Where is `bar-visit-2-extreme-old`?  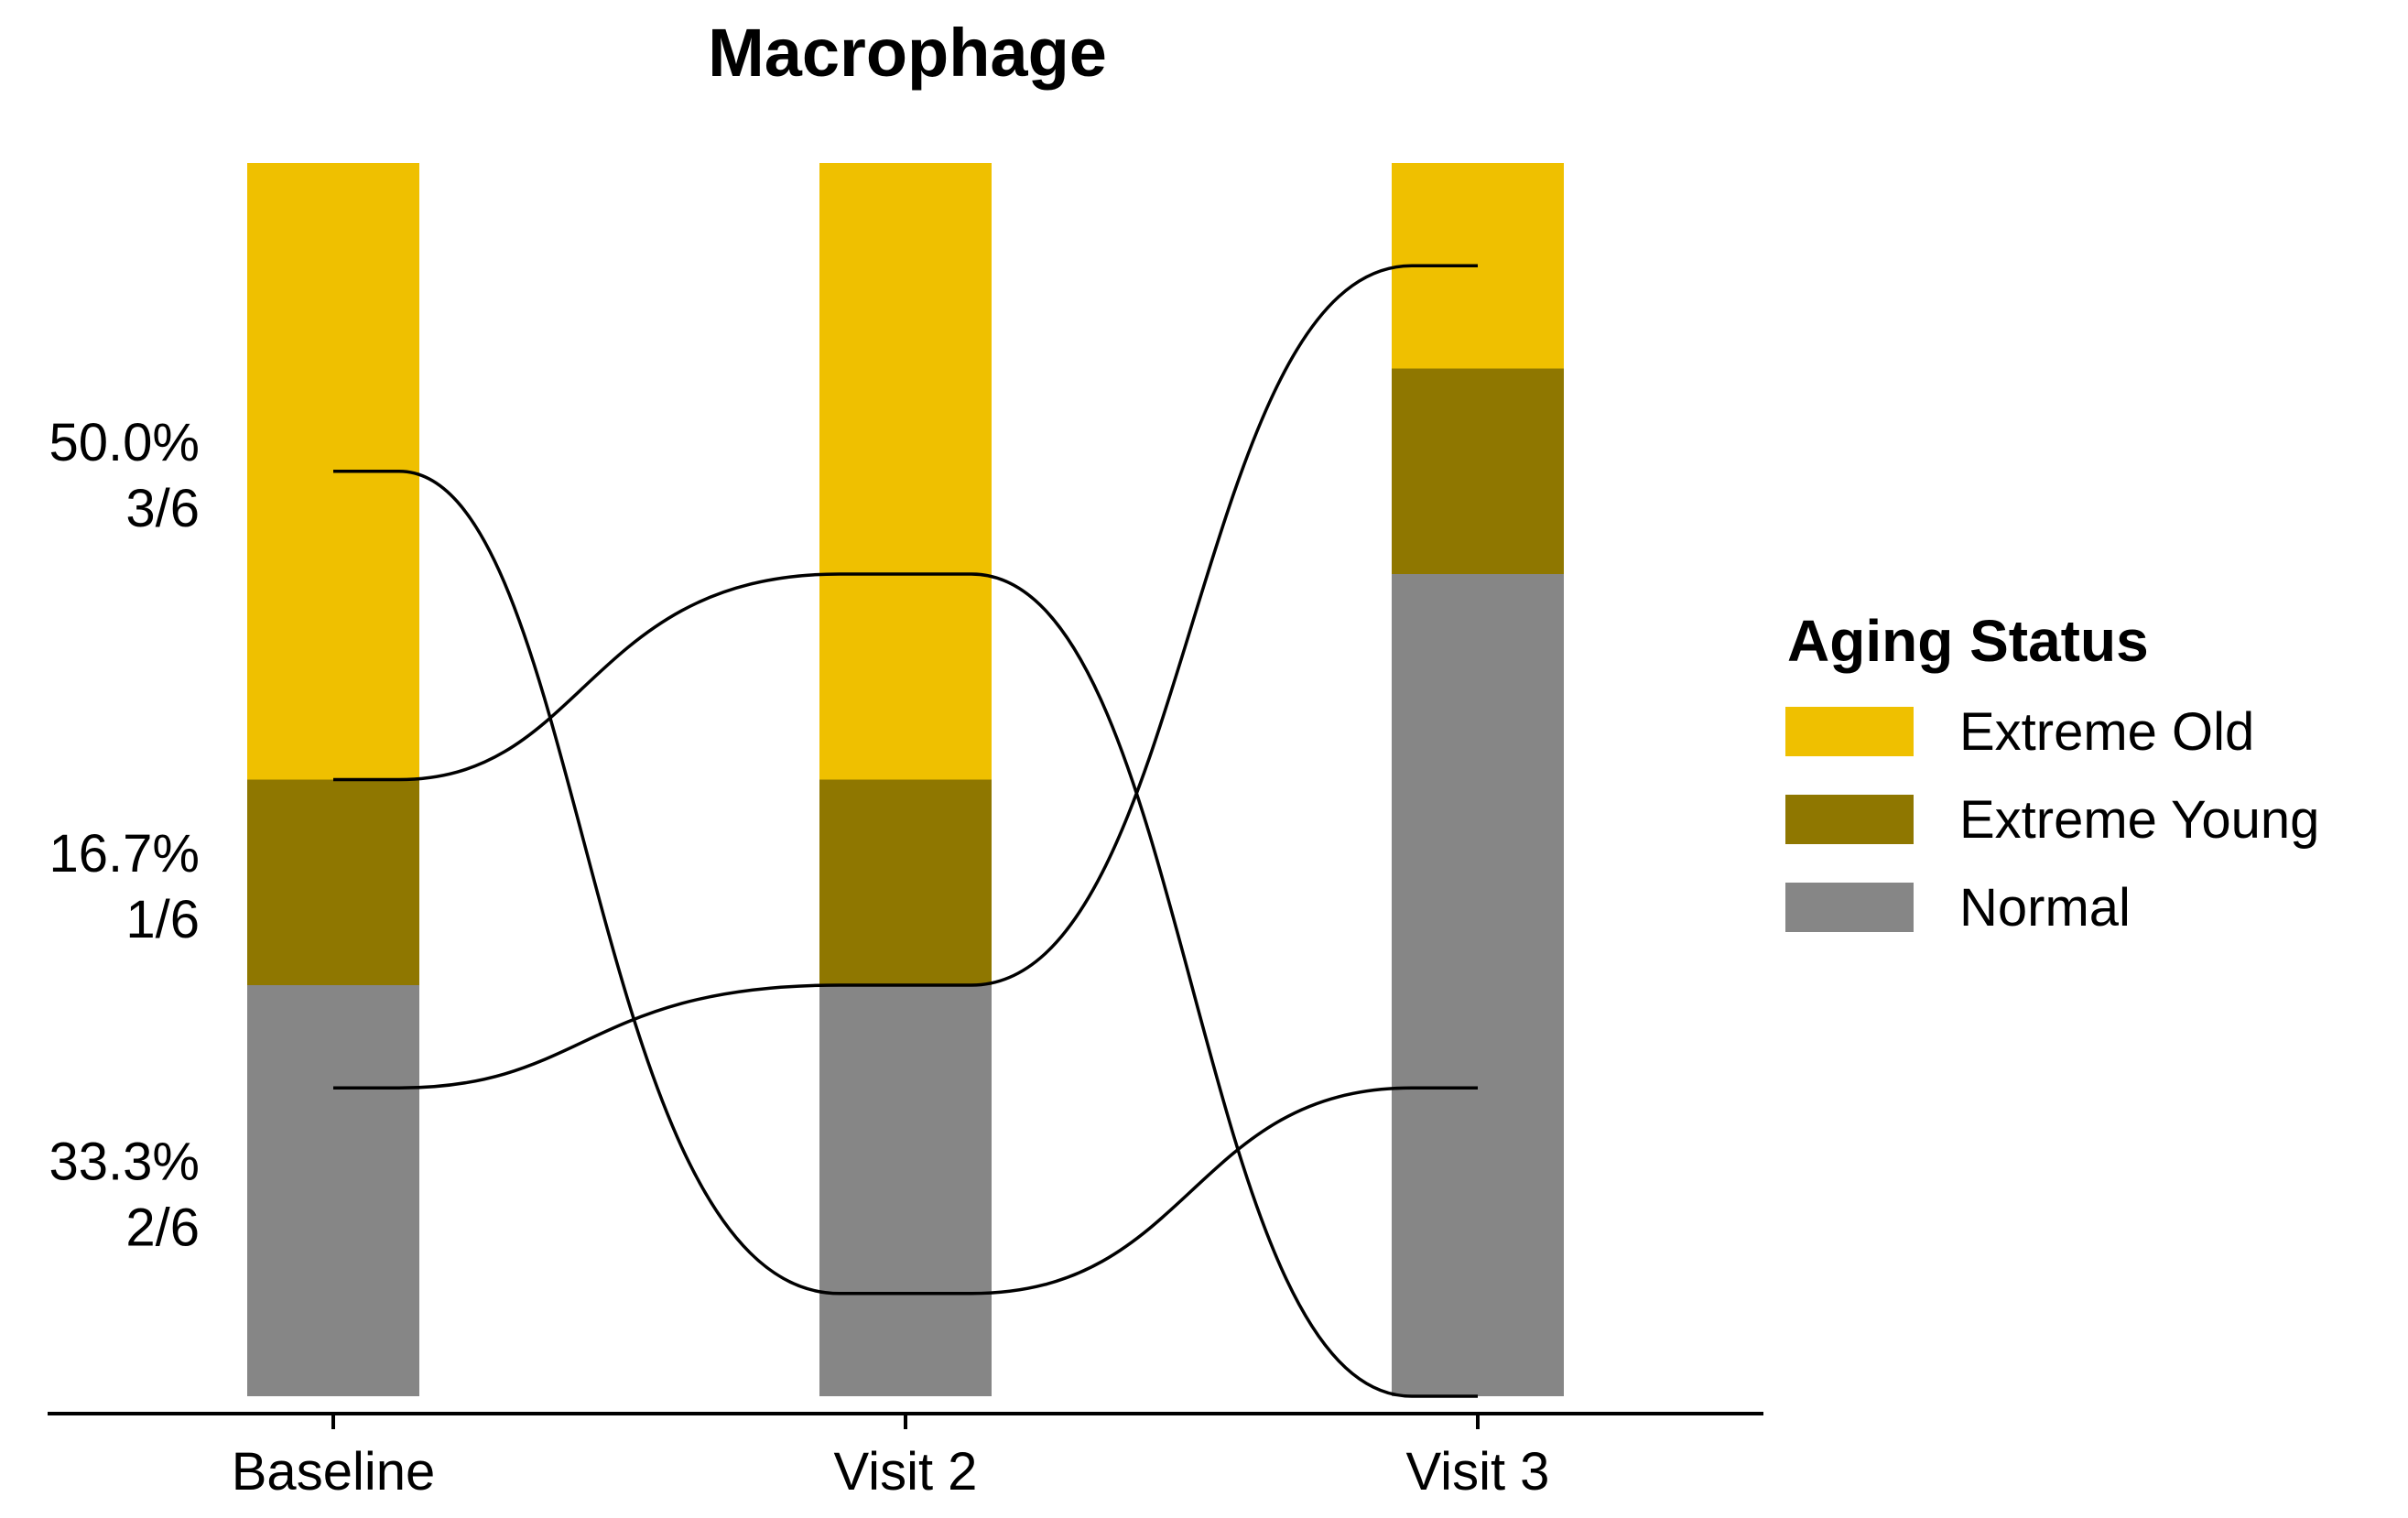 bar-visit-2-extreme-old is located at coordinates (905, 472).